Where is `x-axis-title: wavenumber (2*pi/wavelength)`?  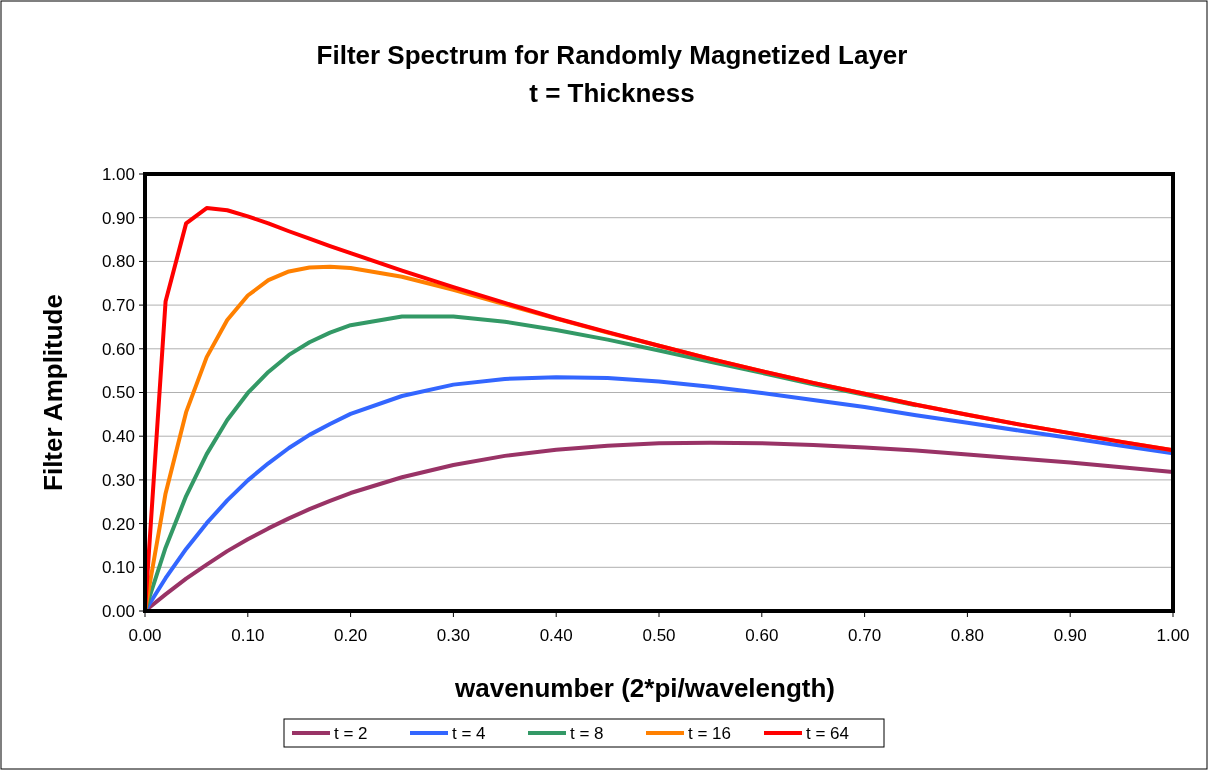
x-axis-title: wavenumber (2*pi/wavelength) is located at coordinates (644, 688).